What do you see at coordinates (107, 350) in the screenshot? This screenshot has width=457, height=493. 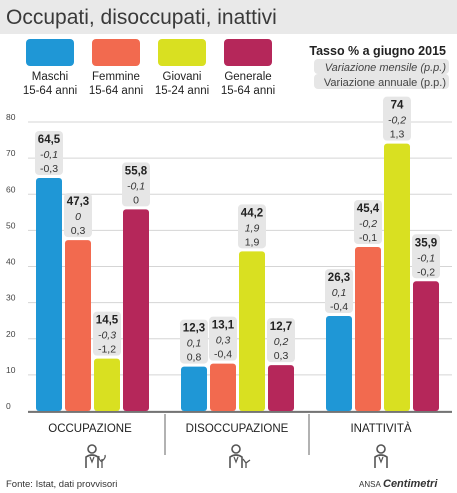 I see `annual-variation-value: -1,2` at bounding box center [107, 350].